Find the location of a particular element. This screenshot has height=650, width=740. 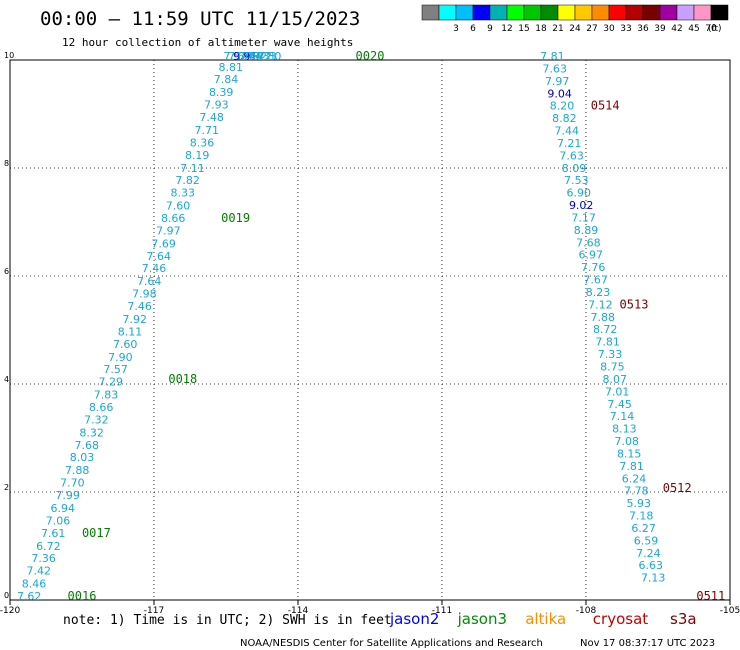

pass-time-annotation: 0018 is located at coordinates (182, 379).